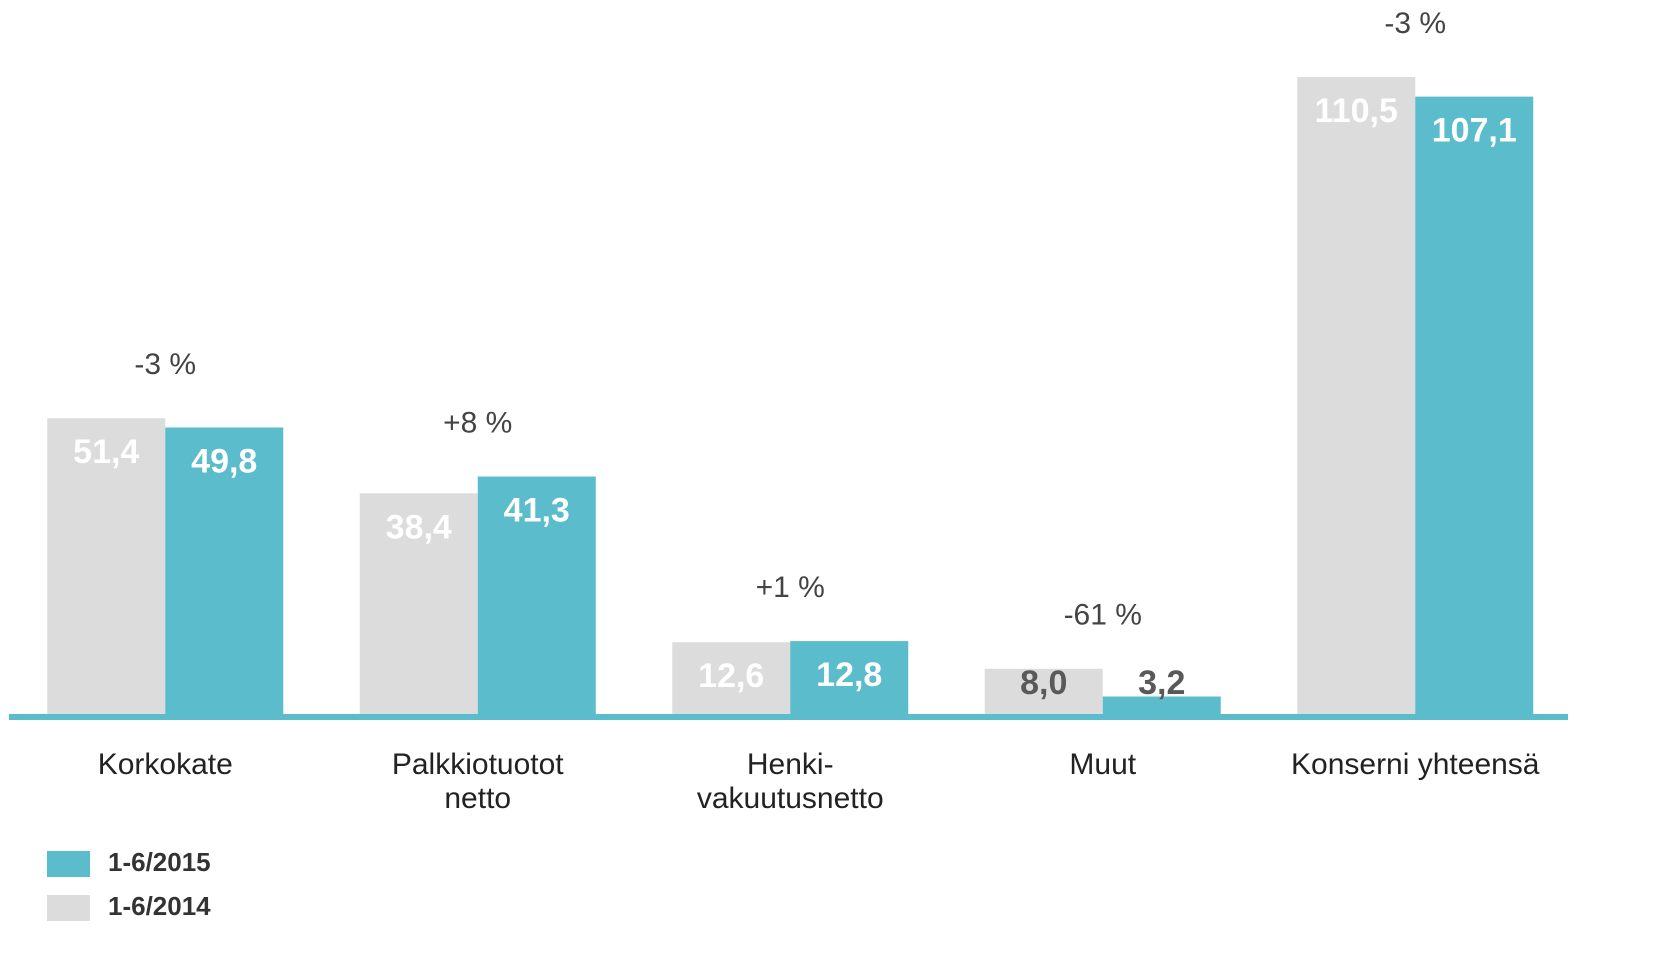 This screenshot has width=1663, height=976. I want to click on value-label: 8,0, so click(1043, 683).